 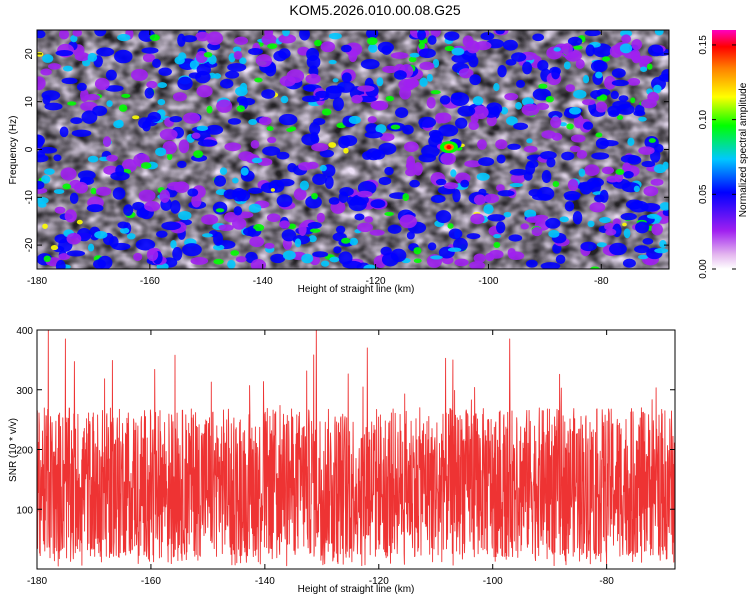 What do you see at coordinates (488, 281) in the screenshot?
I see `heatmap-x-tick-label: -100` at bounding box center [488, 281].